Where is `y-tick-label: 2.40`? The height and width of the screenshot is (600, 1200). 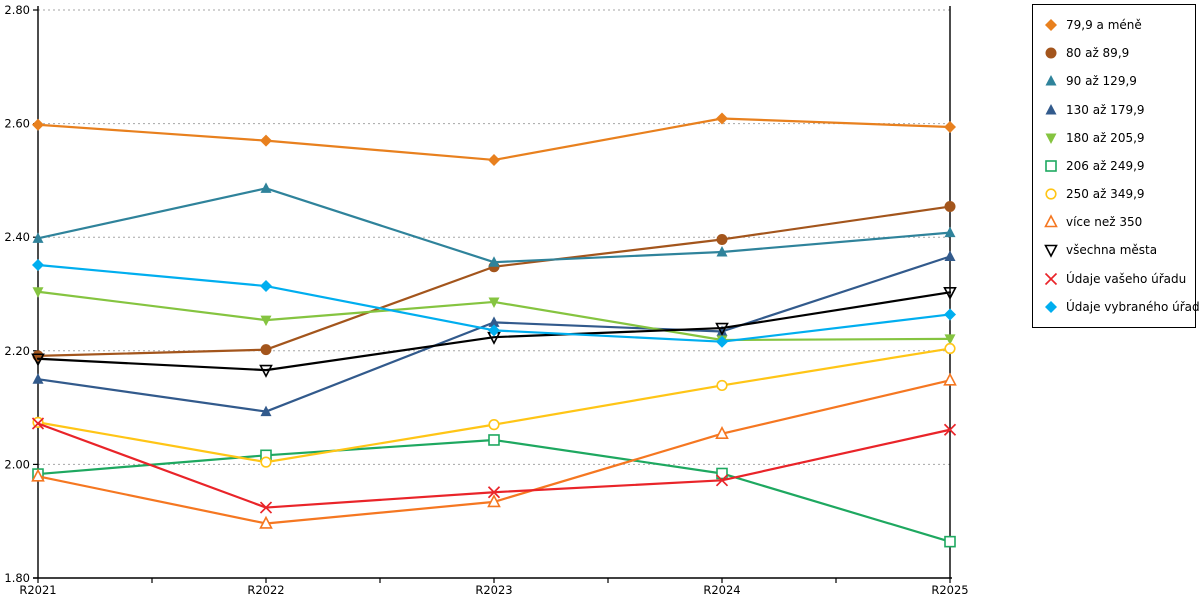 y-tick-label: 2.40 is located at coordinates (17, 237).